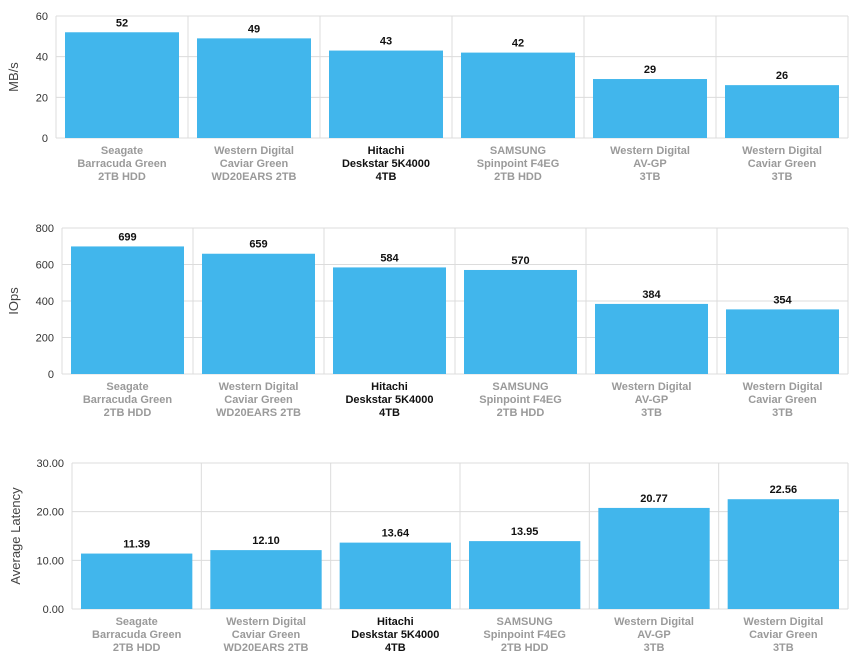 This screenshot has width=850, height=663. Describe the element at coordinates (45, 139) in the screenshot. I see `y-tick-label: 0` at that location.